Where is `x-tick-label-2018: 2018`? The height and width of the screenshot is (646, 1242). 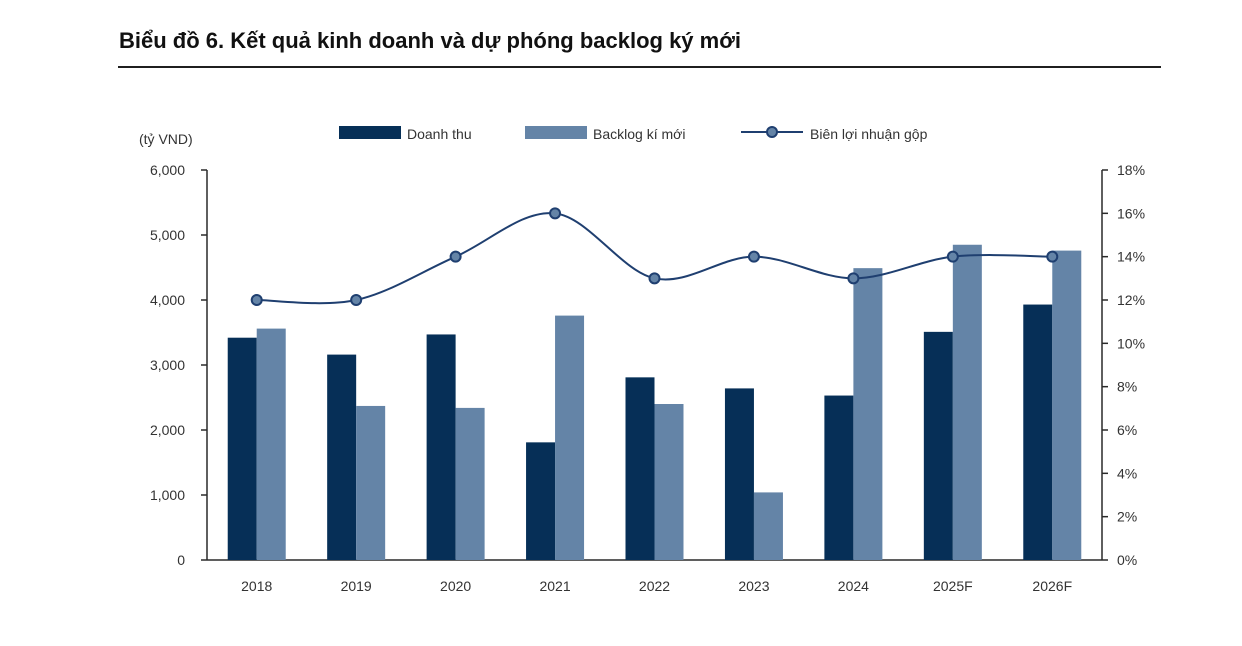
x-tick-label-2018: 2018 is located at coordinates (256, 586).